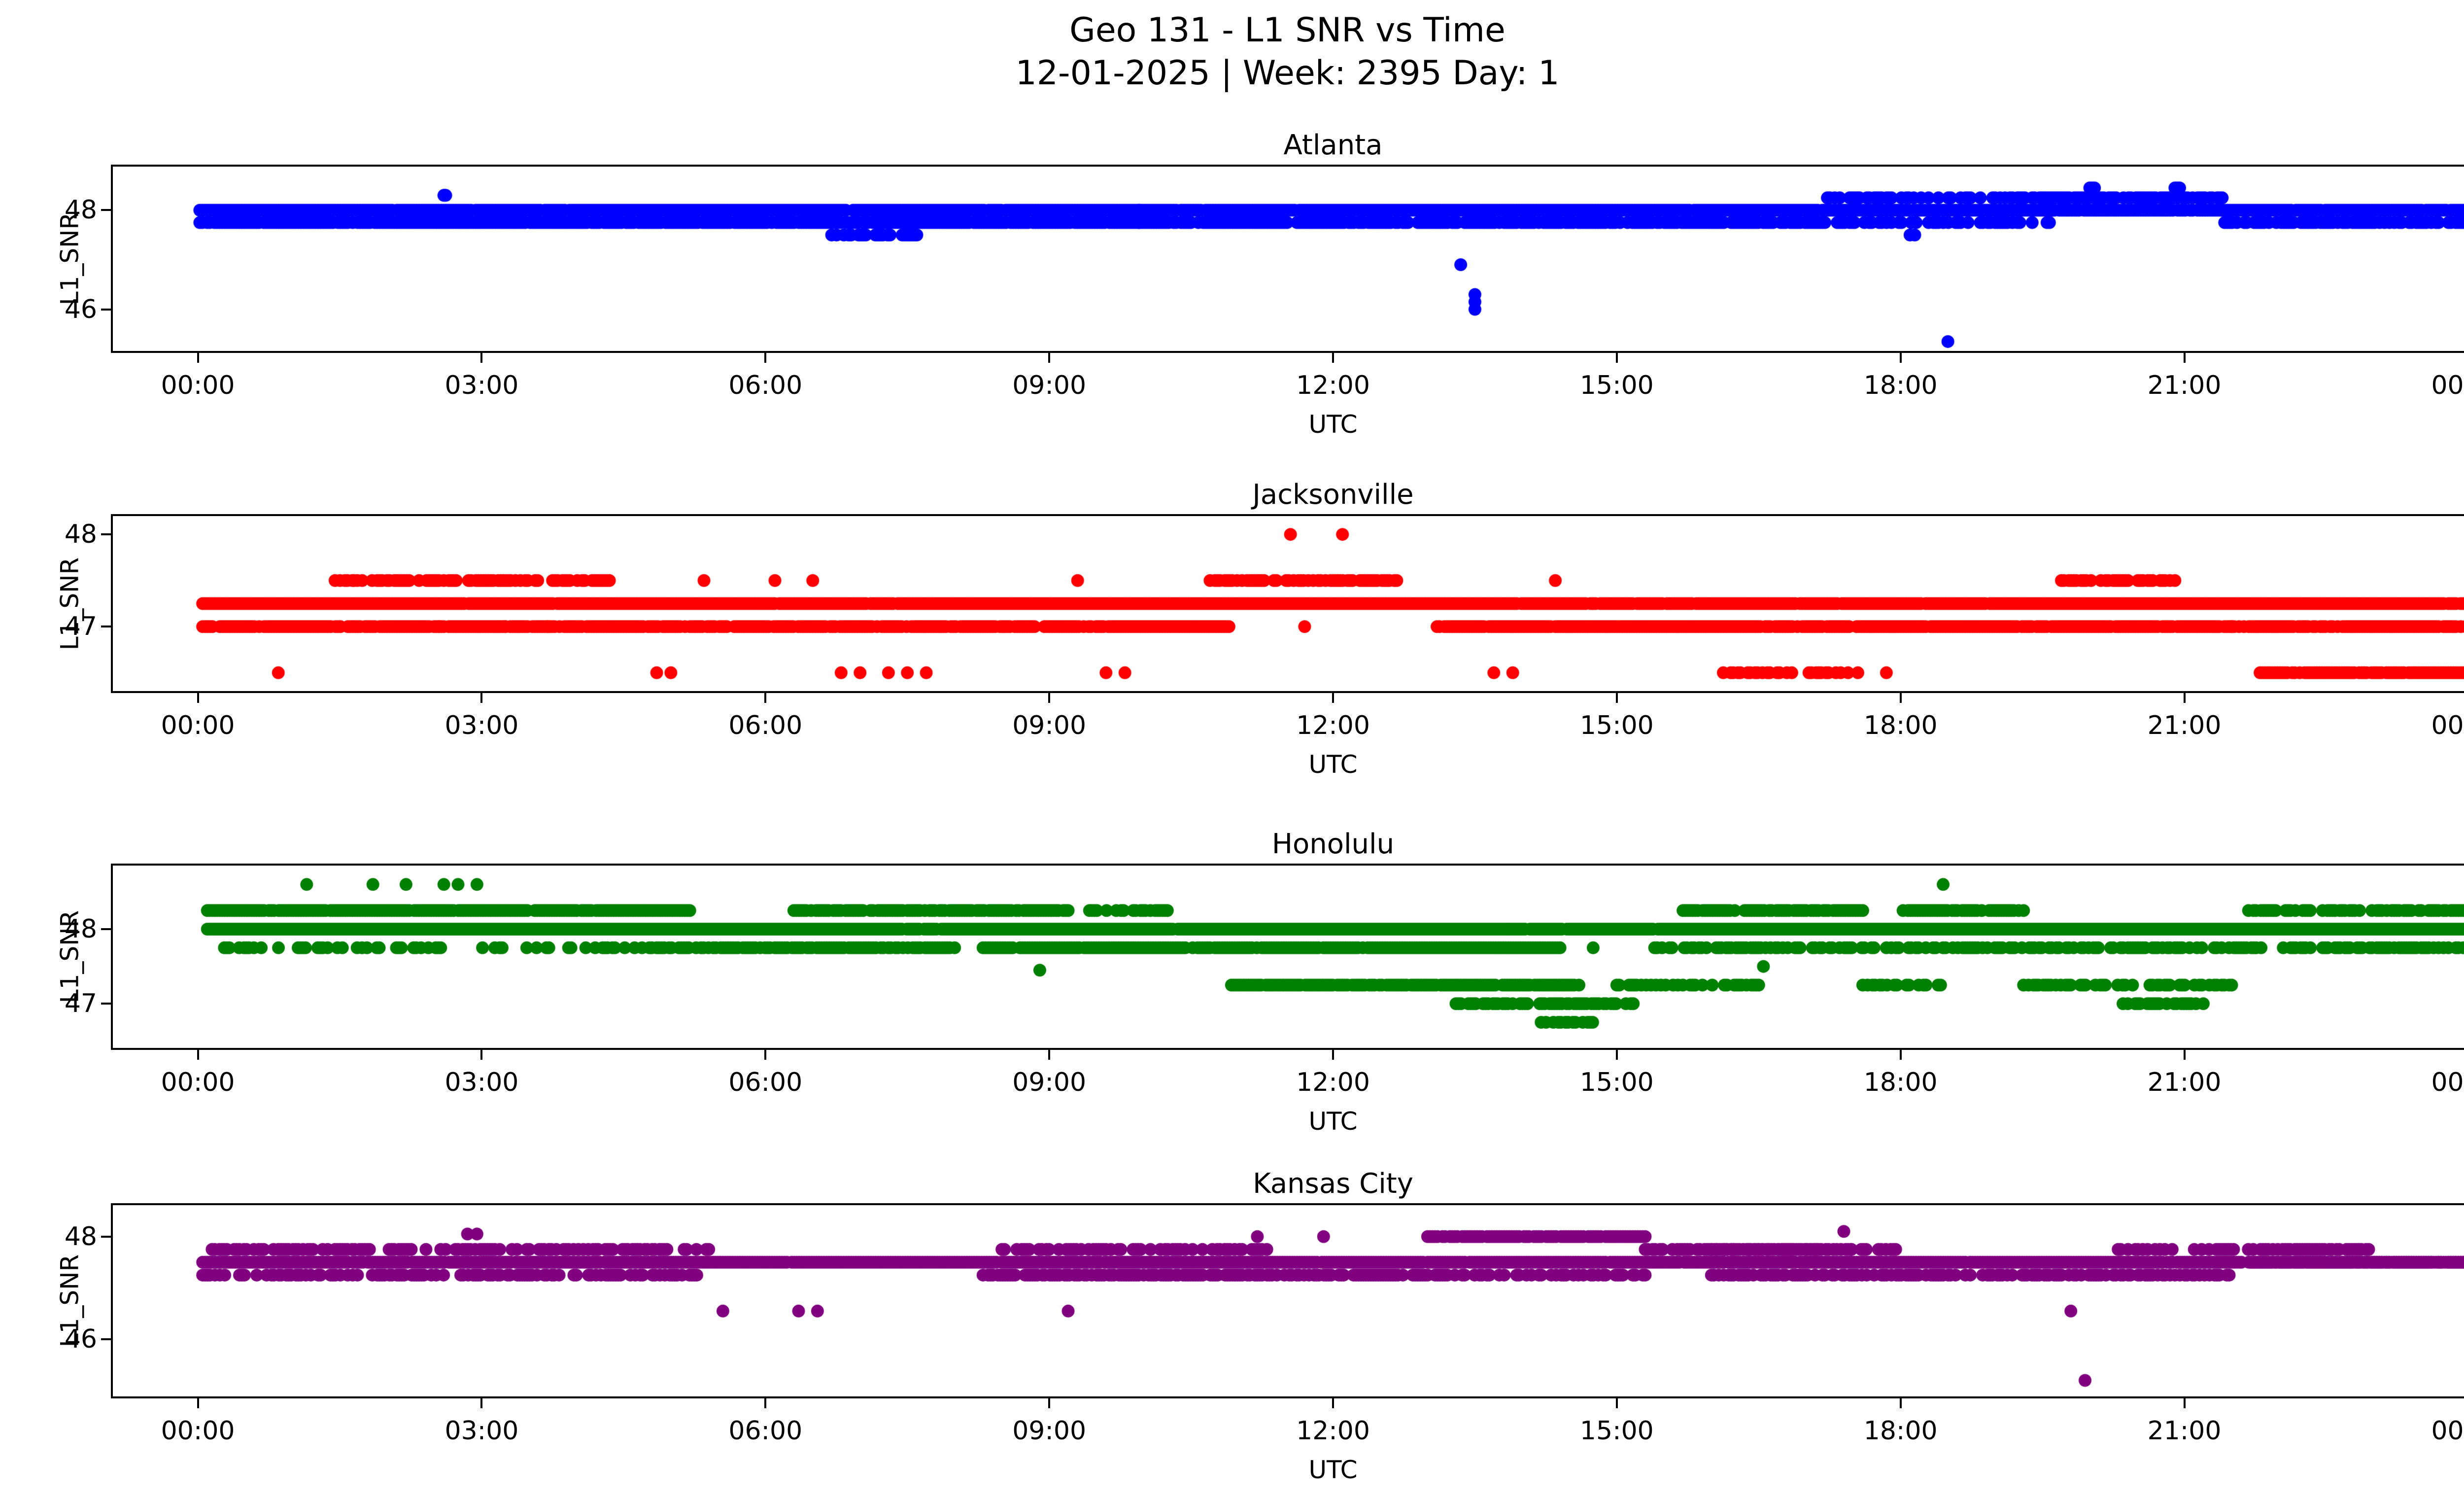 Image resolution: width=2464 pixels, height=1495 pixels. Describe the element at coordinates (1287, 957) in the screenshot. I see `scatter-canvas-honolulu` at that location.